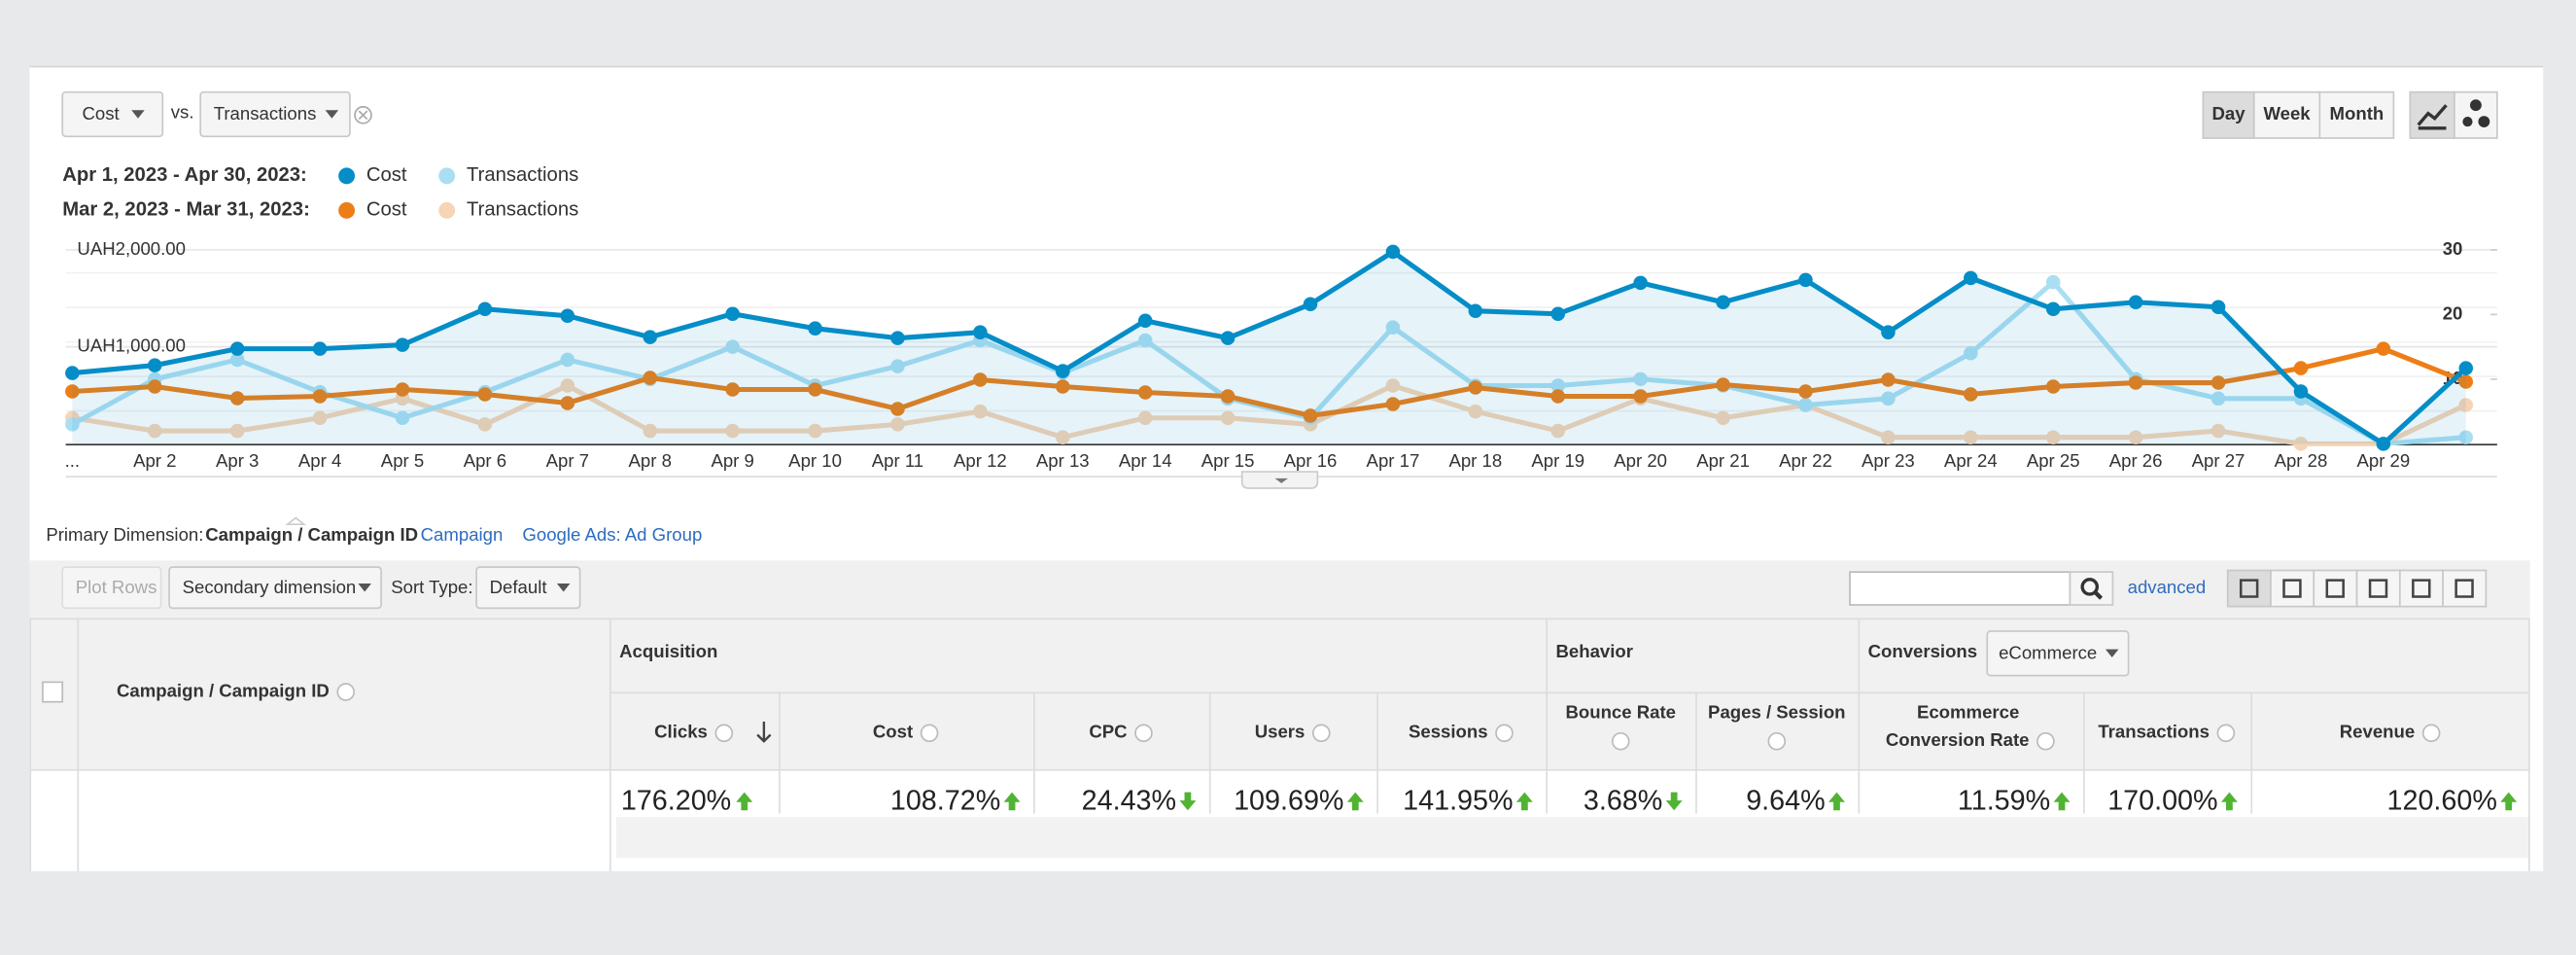 The width and height of the screenshot is (2576, 955). Describe the element at coordinates (154, 460) in the screenshot. I see `x-tick-label: Apr 2` at that location.